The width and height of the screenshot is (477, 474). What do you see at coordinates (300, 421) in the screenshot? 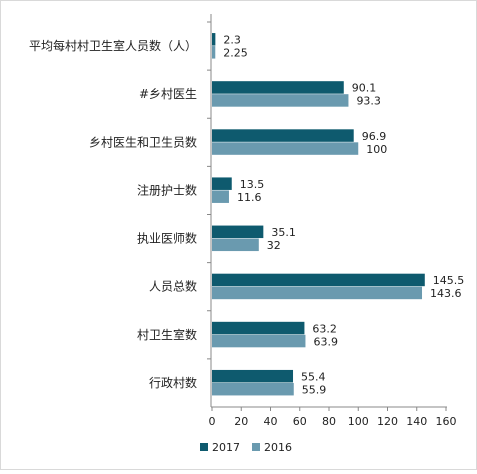
I see `x-tick-label: 60` at bounding box center [300, 421].